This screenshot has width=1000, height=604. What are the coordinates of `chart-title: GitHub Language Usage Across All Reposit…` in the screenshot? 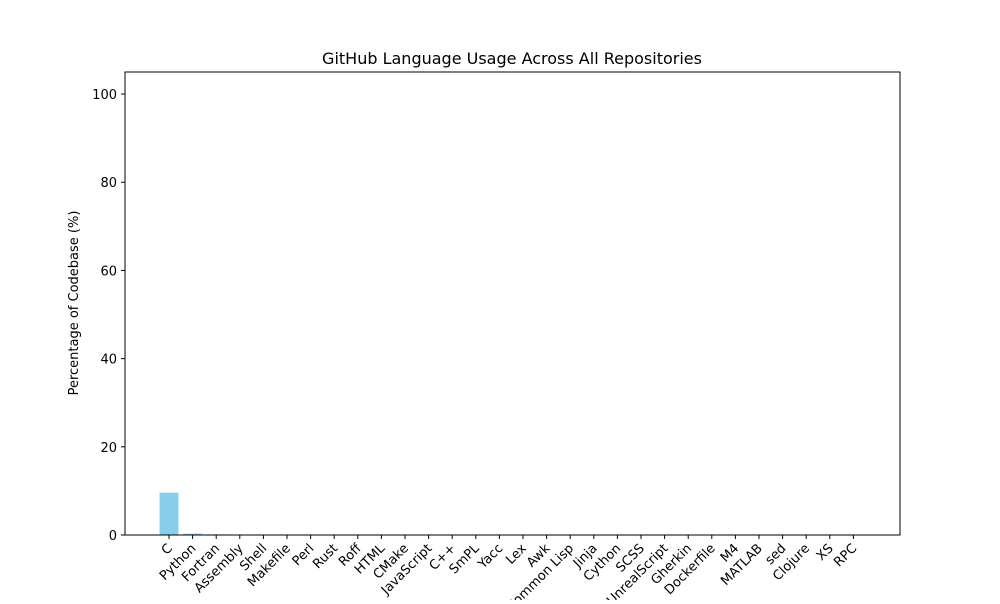 It's located at (512, 58).